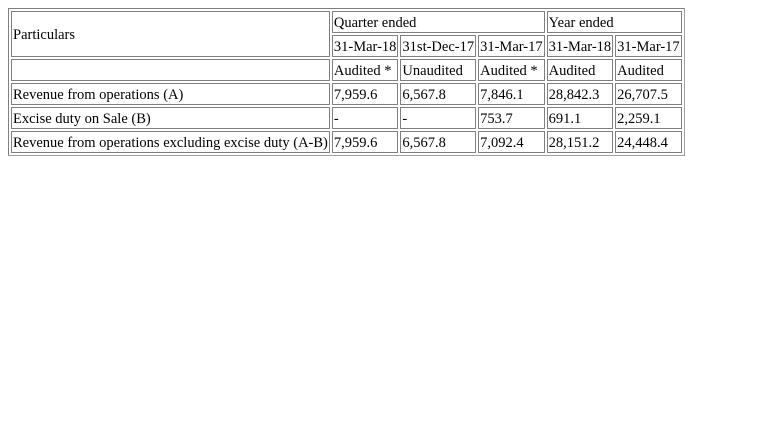  I want to click on table-cell: 7,092.4, so click(511, 142).